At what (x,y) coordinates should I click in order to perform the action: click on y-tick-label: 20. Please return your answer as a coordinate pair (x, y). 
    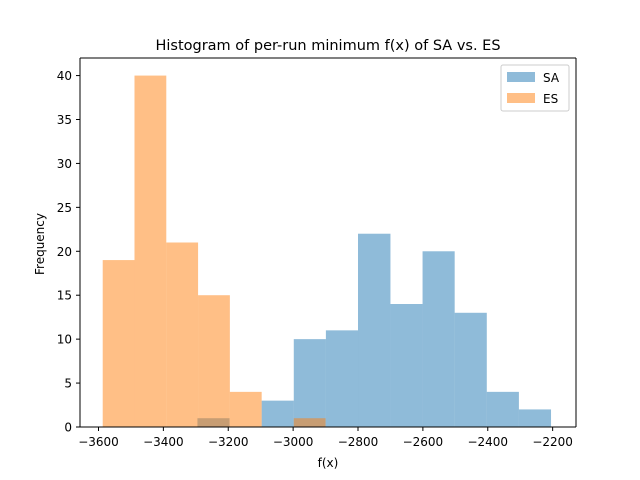
    Looking at the image, I should click on (64, 252).